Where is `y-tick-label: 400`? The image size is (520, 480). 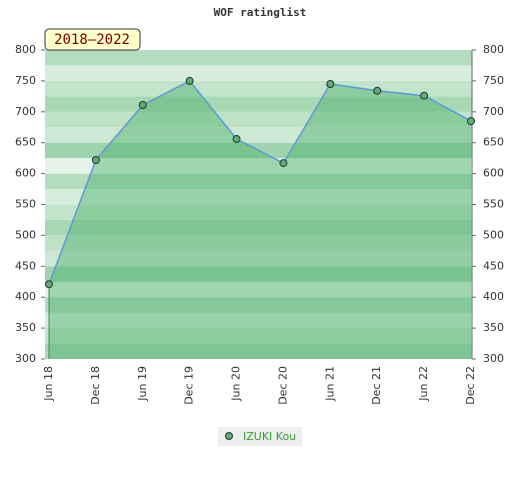
y-tick-label: 400 is located at coordinates (25, 296).